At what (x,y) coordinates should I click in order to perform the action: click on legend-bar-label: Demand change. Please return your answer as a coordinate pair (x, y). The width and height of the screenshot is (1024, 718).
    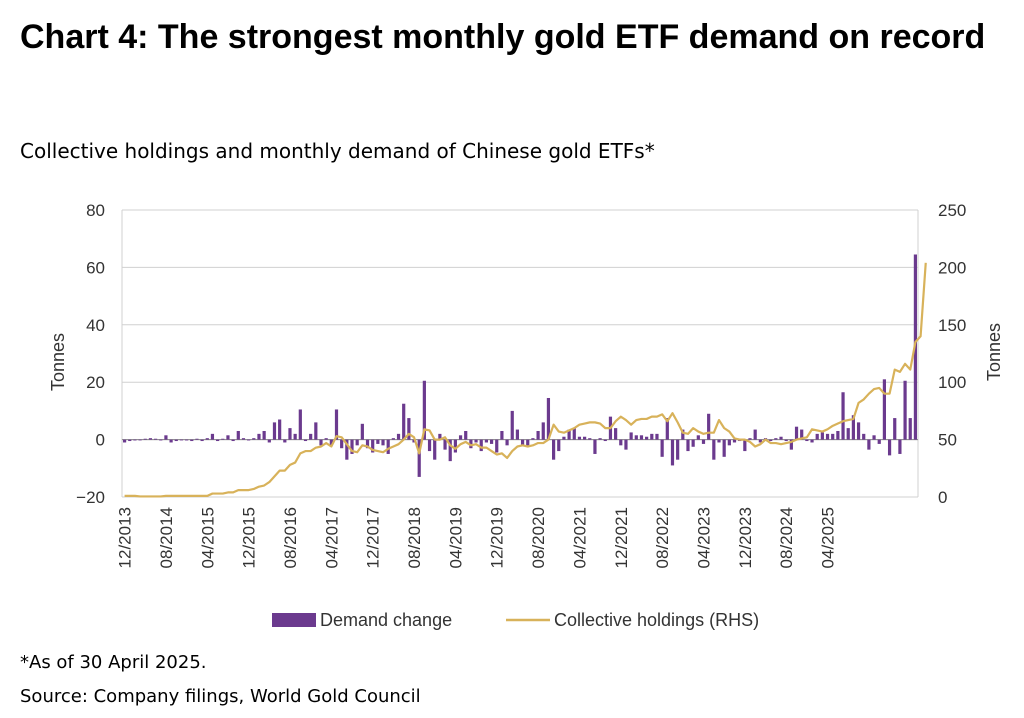
    Looking at the image, I should click on (386, 620).